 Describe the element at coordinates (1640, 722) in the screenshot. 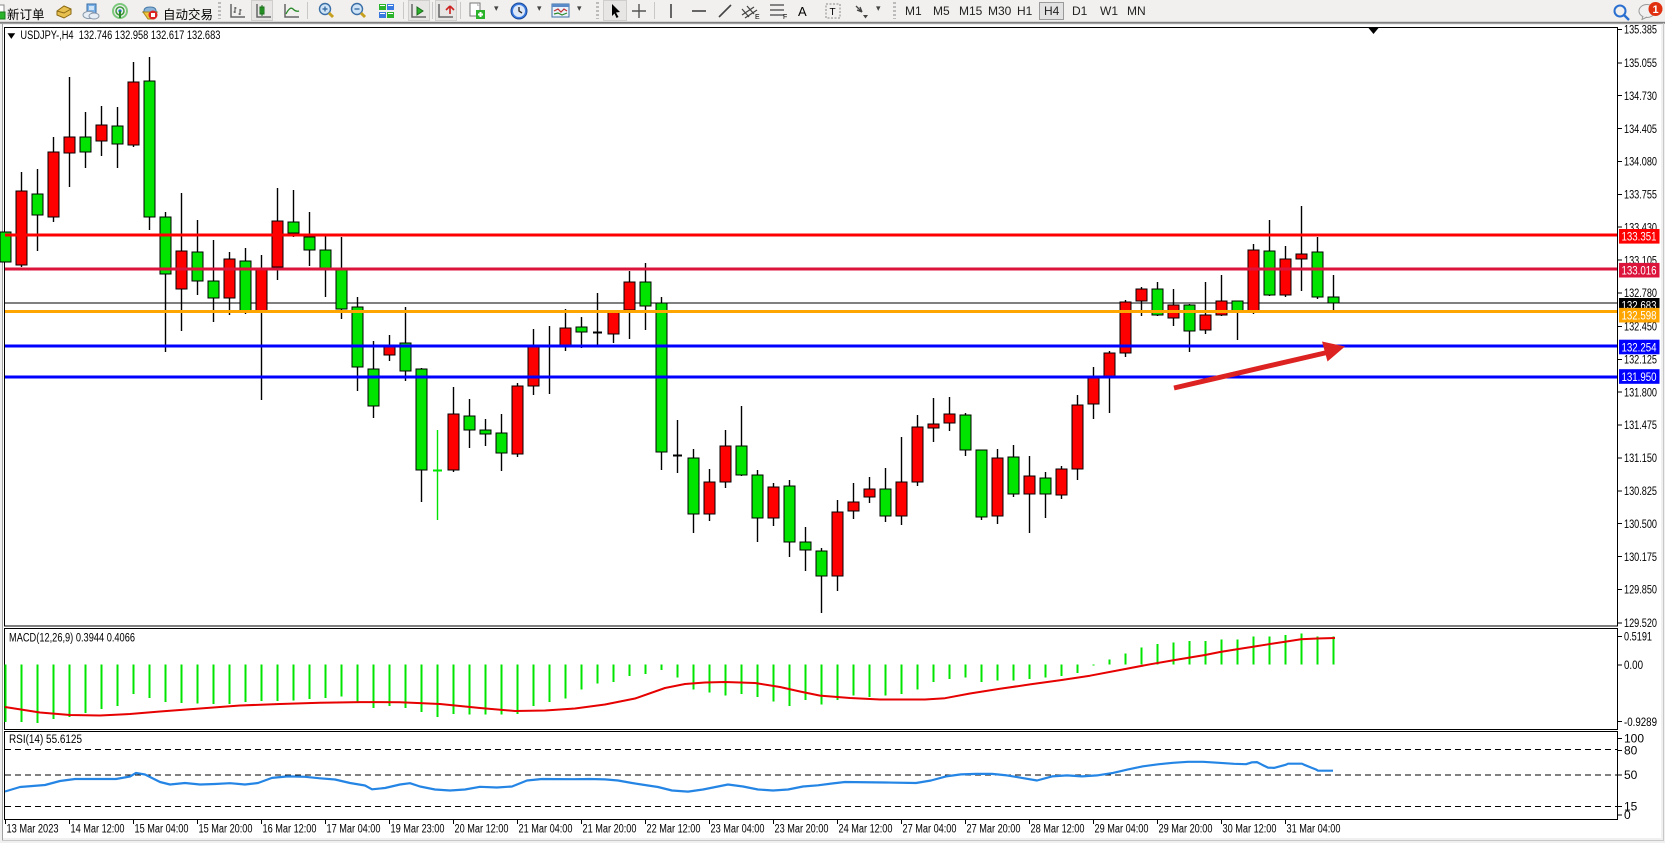

I see `svg-text: -0.9289` at that location.